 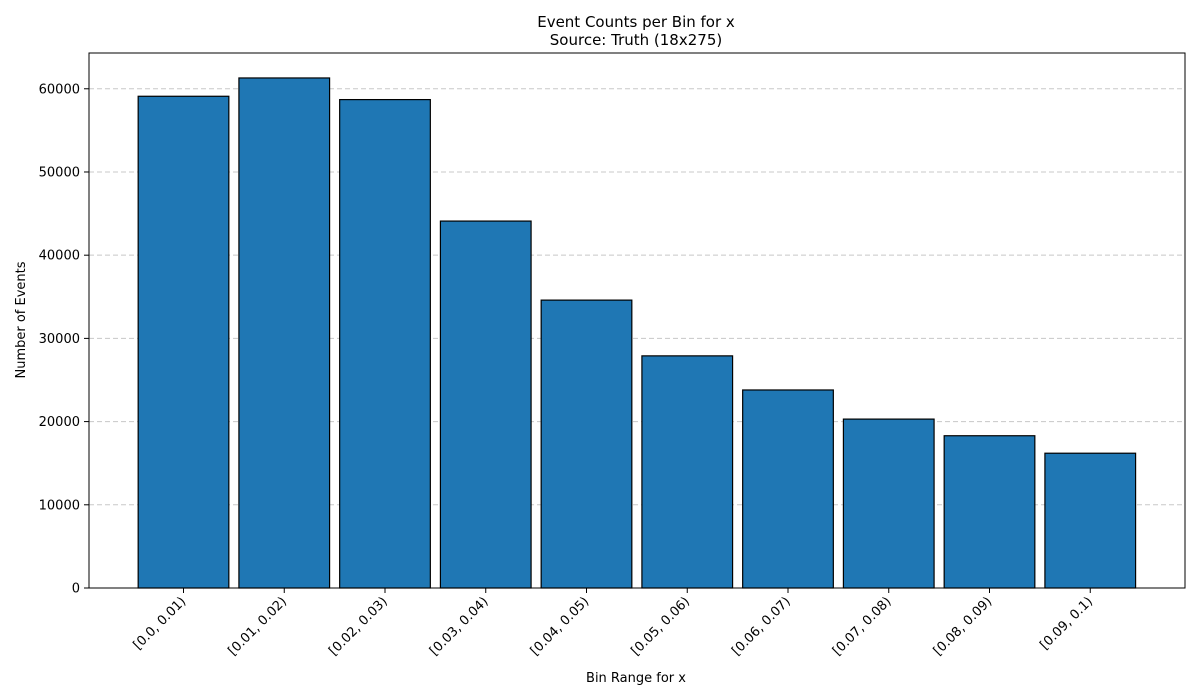 I want to click on y-tick-label: 50000, so click(x=59, y=172).